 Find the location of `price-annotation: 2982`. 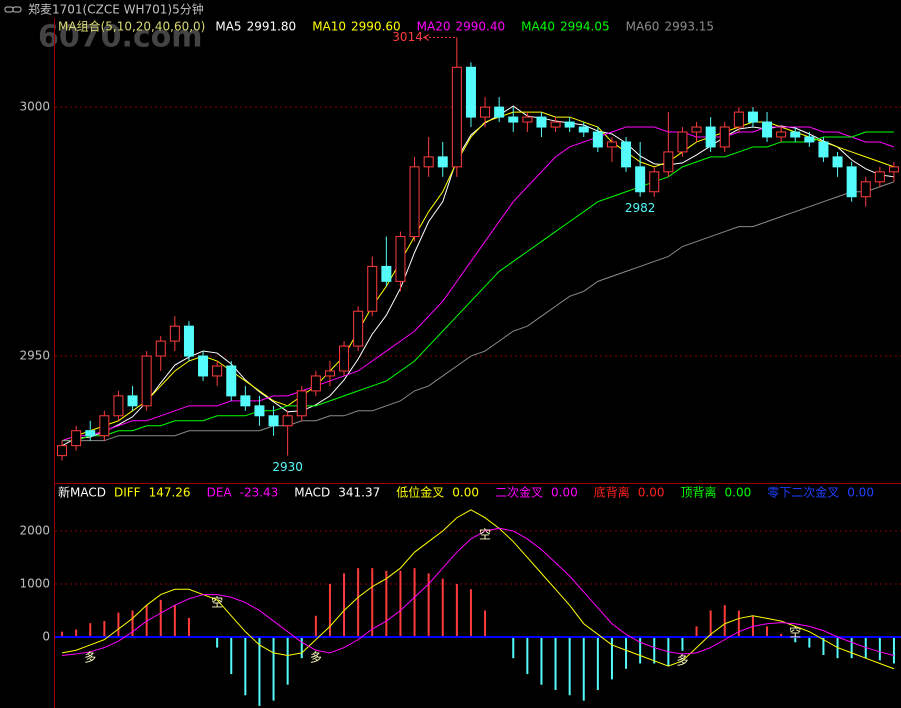

price-annotation: 2982 is located at coordinates (640, 208).